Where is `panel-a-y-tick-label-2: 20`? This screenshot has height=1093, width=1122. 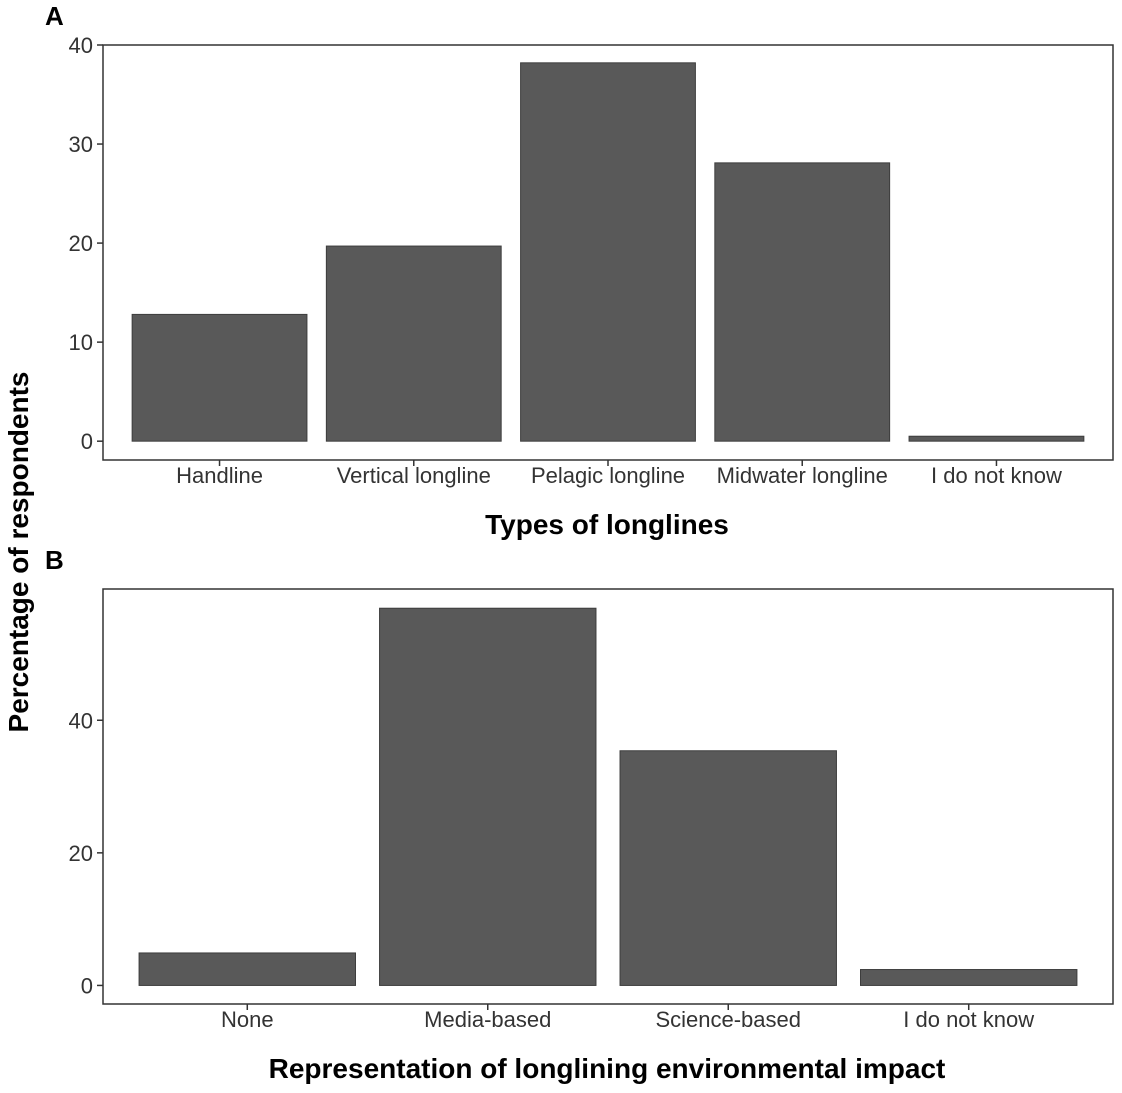
panel-a-y-tick-label-2: 20 is located at coordinates (81, 243).